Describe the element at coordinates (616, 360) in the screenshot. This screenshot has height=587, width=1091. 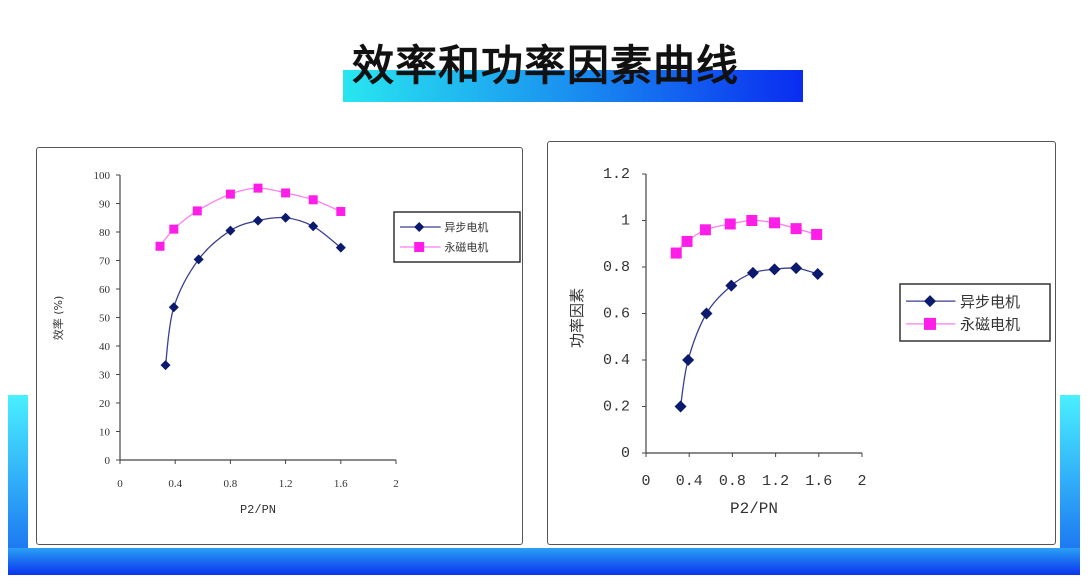
I see `y-tick-label: 0.4` at that location.